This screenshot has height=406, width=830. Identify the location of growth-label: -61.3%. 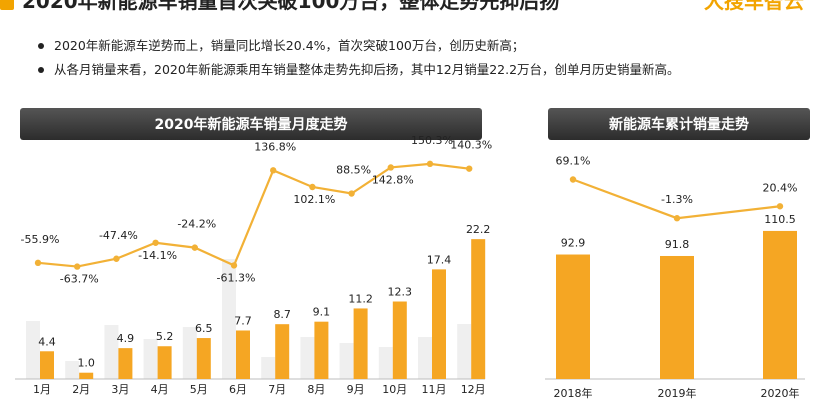
(236, 277).